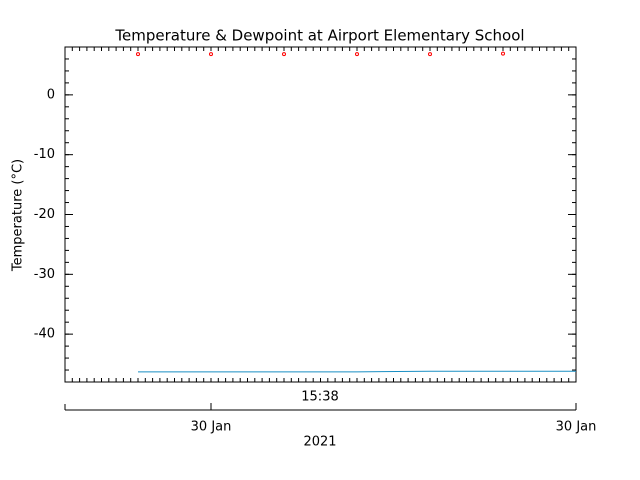 This screenshot has width=640, height=480. I want to click on y-tick-label: 0, so click(51, 94).